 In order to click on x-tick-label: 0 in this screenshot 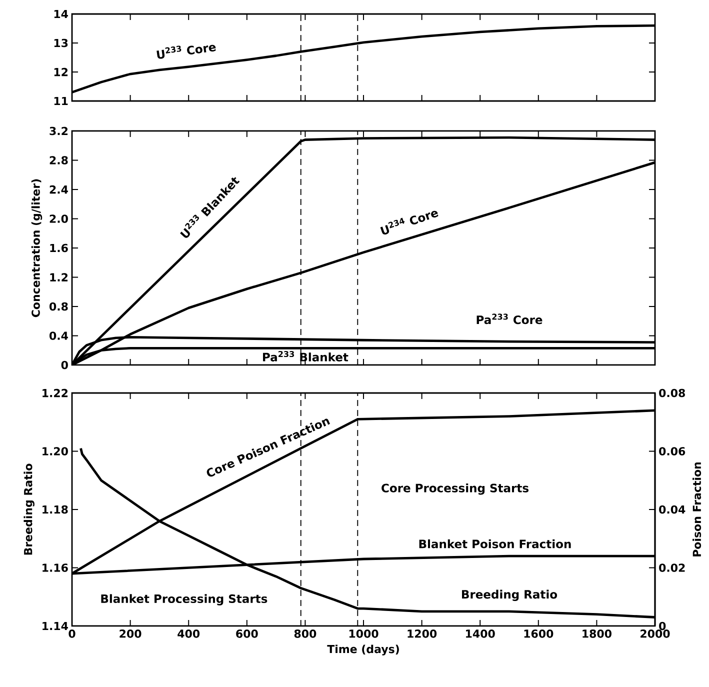, I will do `click(72, 634)`.